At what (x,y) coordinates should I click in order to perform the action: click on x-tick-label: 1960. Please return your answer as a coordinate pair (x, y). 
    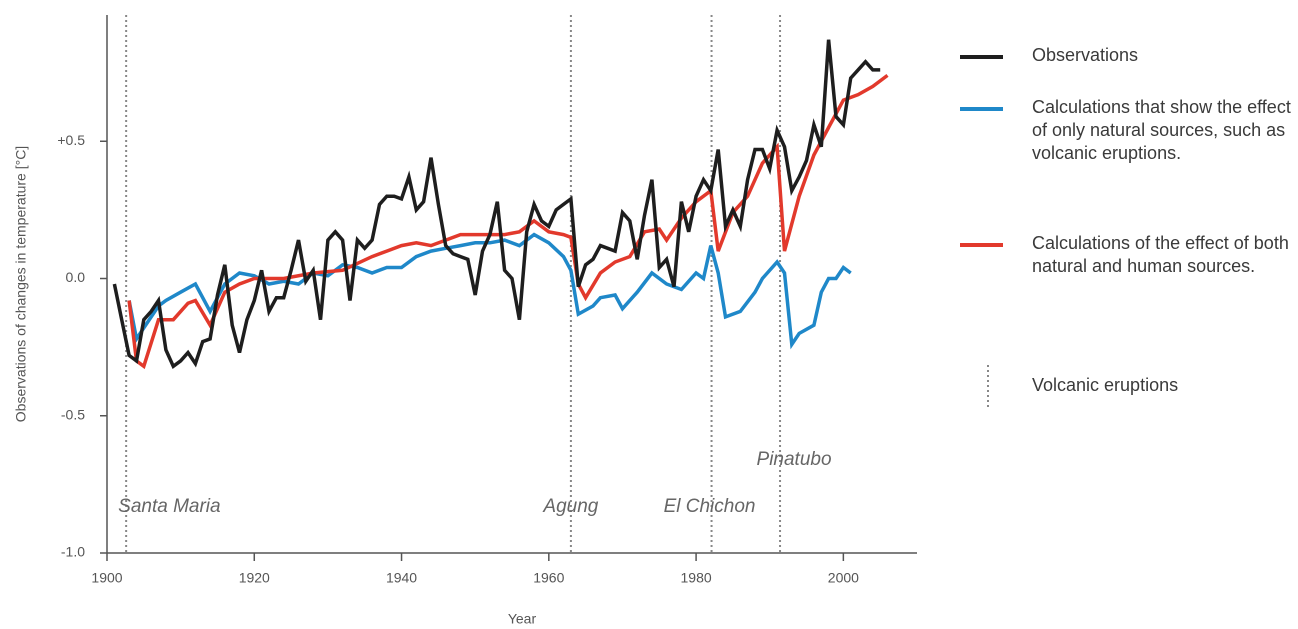
    Looking at the image, I should click on (548, 578).